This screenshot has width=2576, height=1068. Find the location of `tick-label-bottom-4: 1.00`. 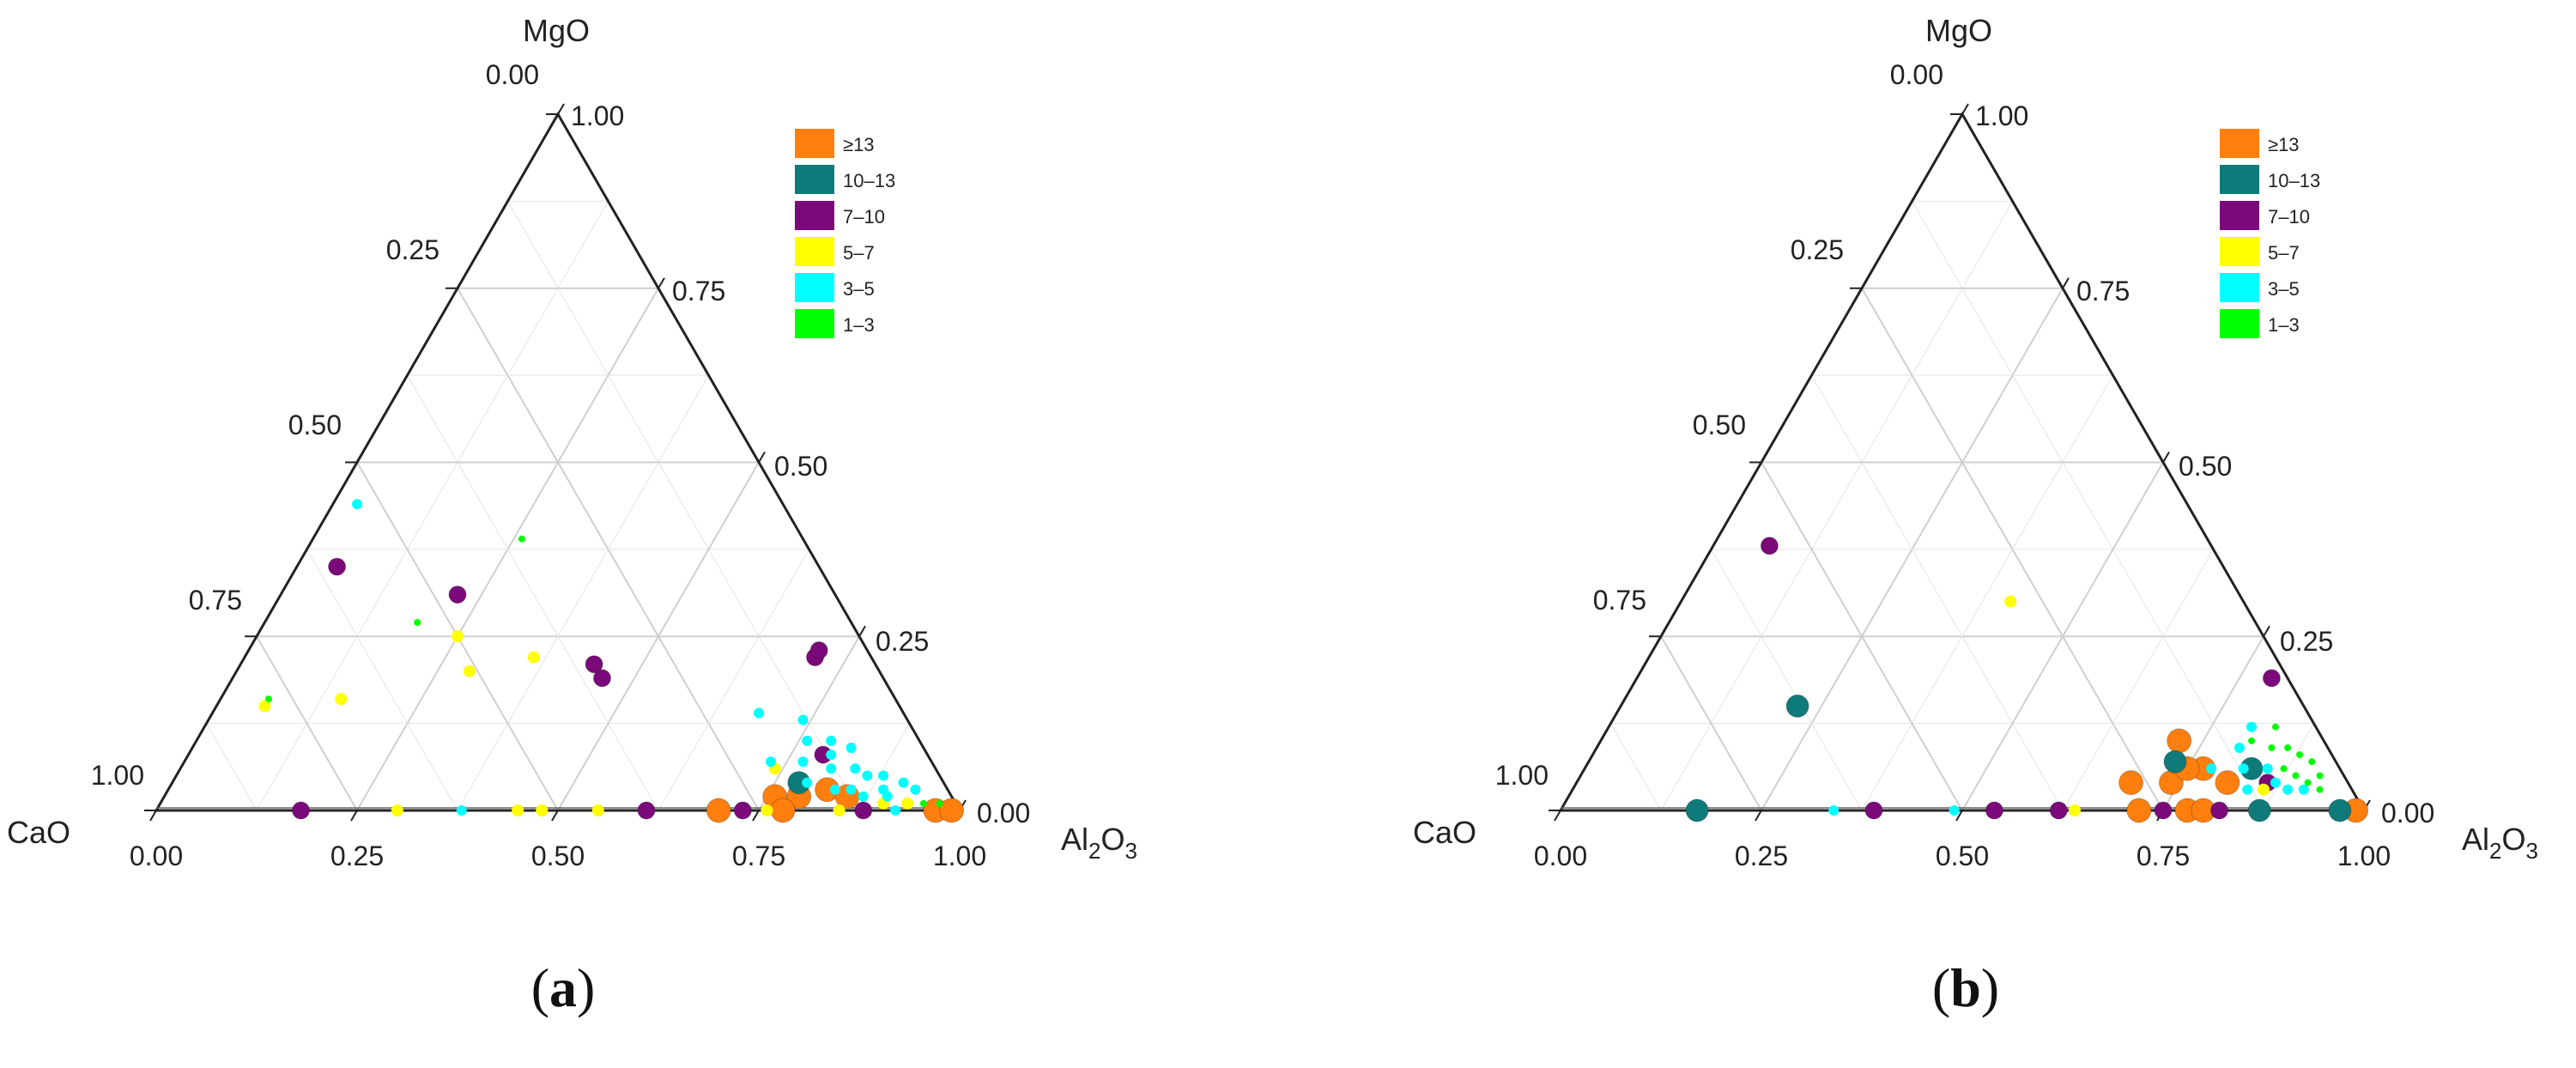

tick-label-bottom-4: 1.00 is located at coordinates (959, 855).